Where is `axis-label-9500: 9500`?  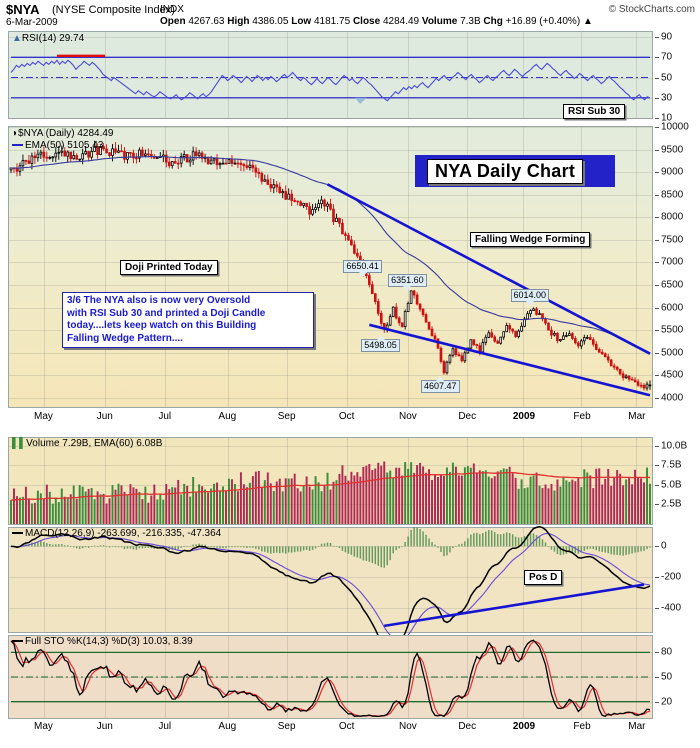
axis-label-9500: 9500 is located at coordinates (672, 150).